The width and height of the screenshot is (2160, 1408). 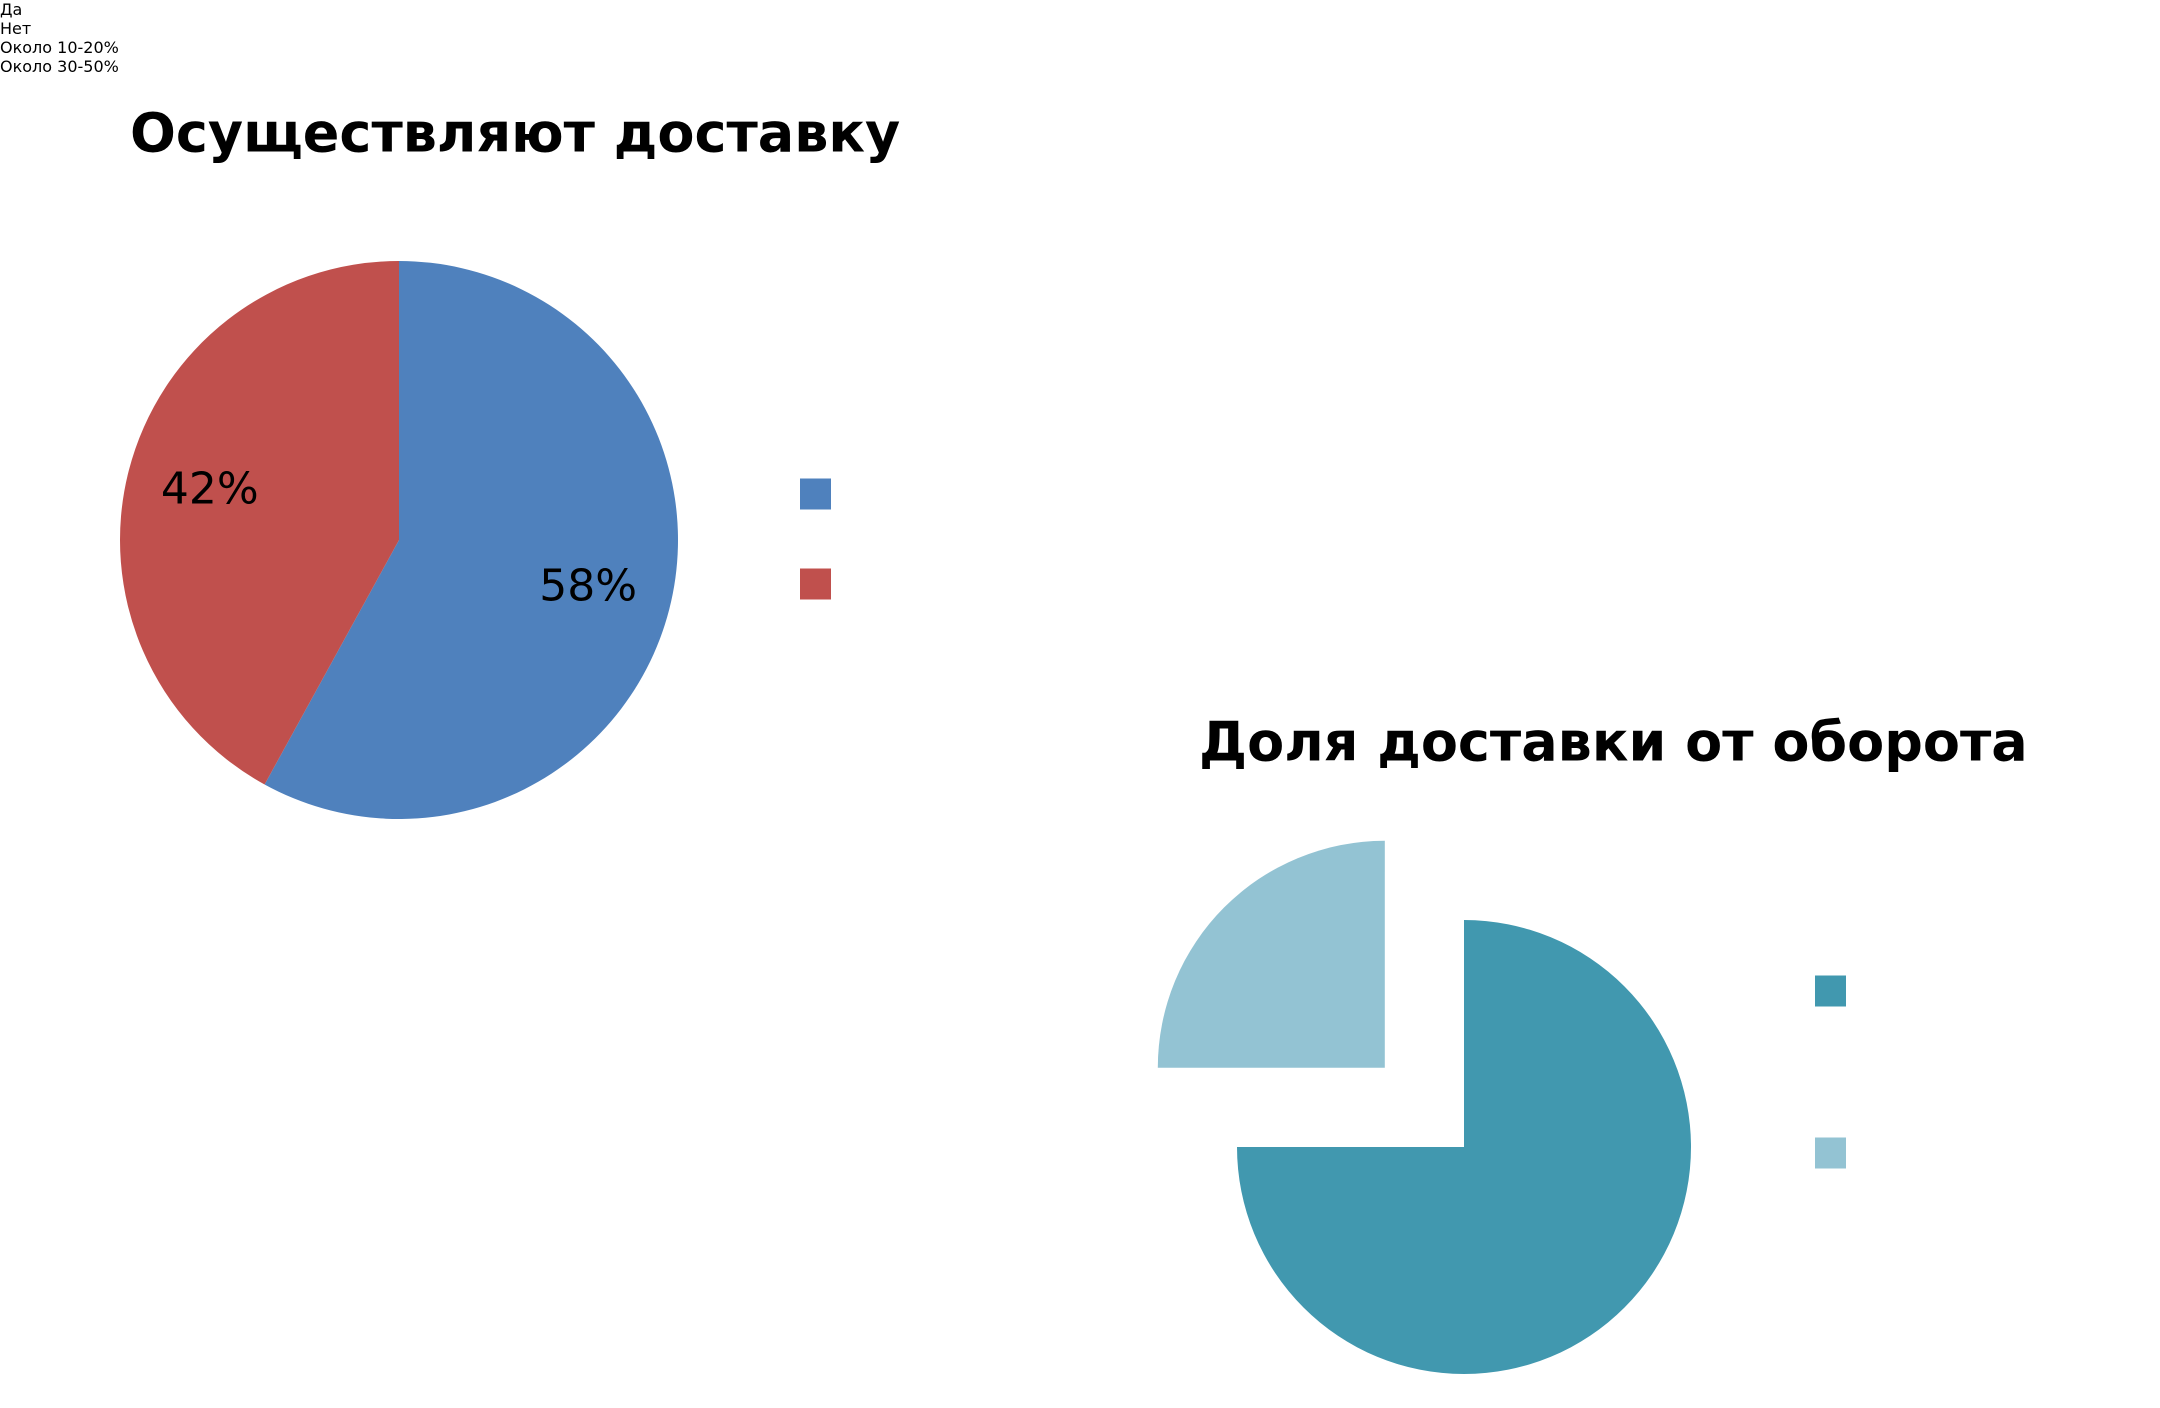 What do you see at coordinates (59, 66) in the screenshot?
I see `legend-label: Около 30-50%` at bounding box center [59, 66].